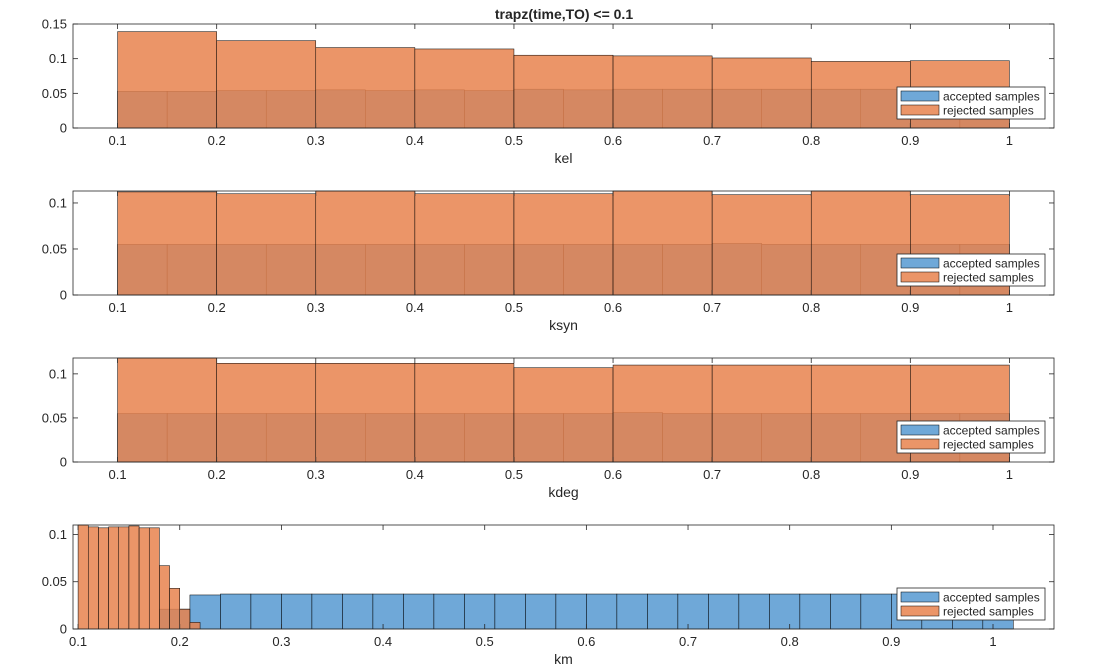  I want to click on x-tick-label: 0.7, so click(712, 307).